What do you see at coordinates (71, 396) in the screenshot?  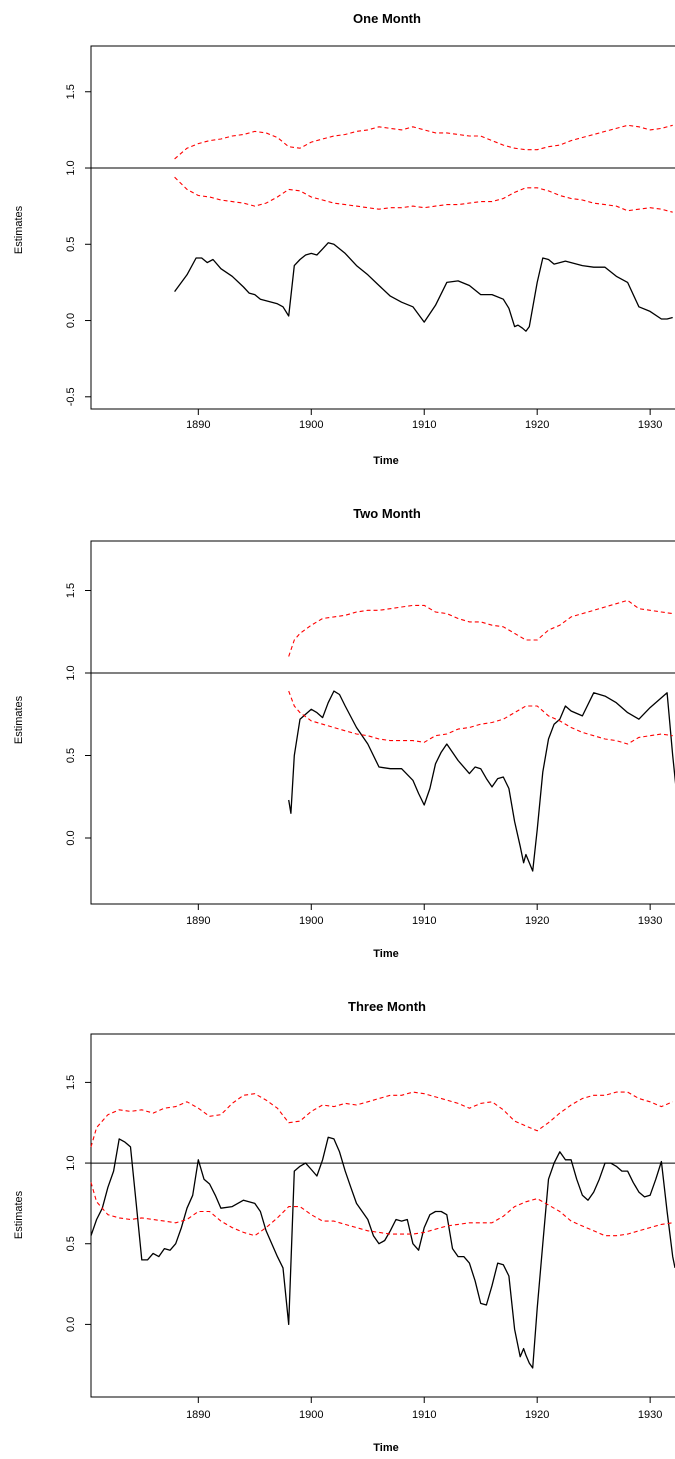 I see `y-tick-label: -0.5` at bounding box center [71, 396].